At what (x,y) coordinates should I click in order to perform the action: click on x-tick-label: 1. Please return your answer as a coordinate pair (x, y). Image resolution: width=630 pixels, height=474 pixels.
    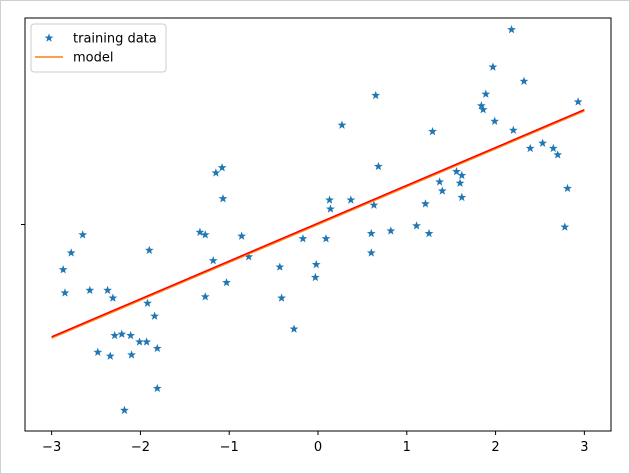
    Looking at the image, I should click on (407, 447).